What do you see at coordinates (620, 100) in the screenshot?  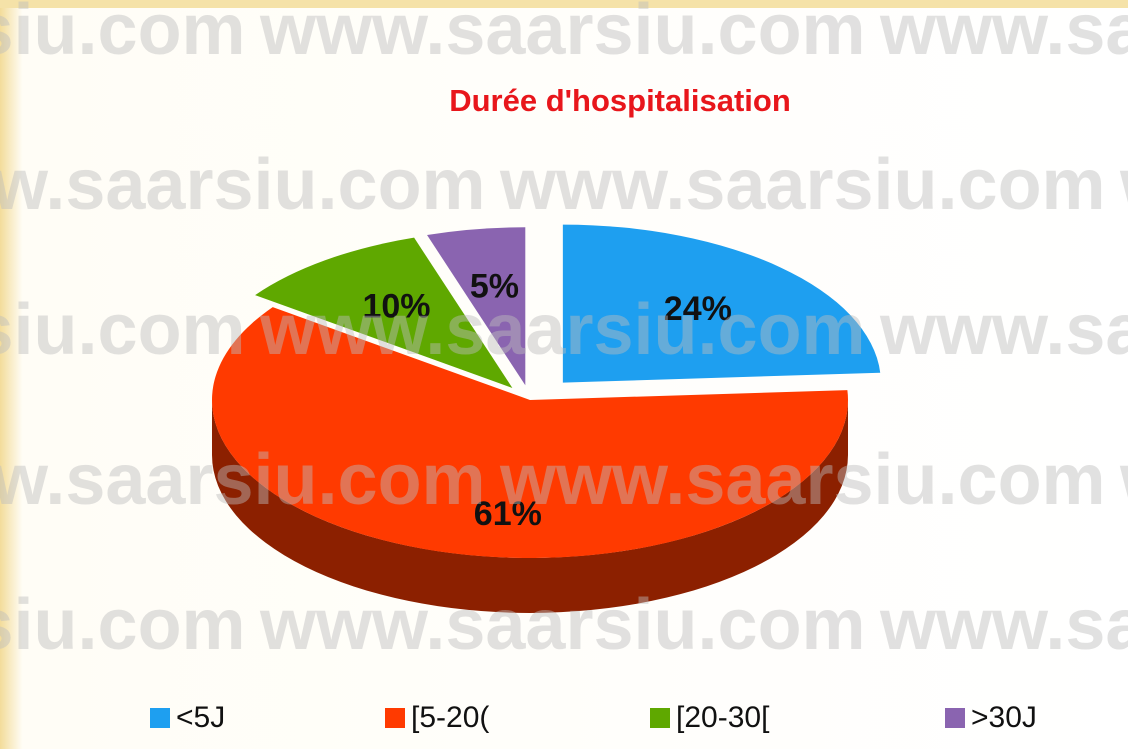 I see `chart-title: Durée d'hospitalisation` at bounding box center [620, 100].